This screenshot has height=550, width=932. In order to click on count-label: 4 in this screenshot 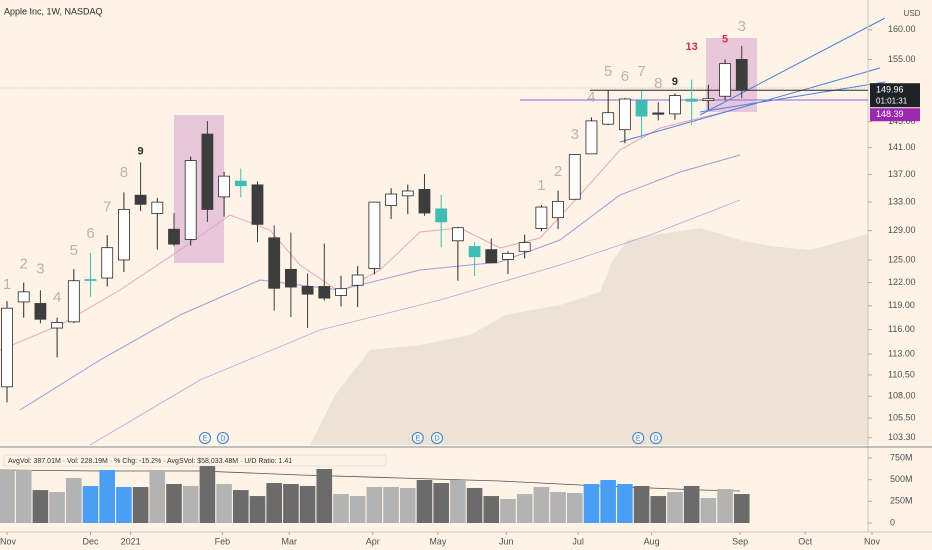, I will do `click(57, 297)`.